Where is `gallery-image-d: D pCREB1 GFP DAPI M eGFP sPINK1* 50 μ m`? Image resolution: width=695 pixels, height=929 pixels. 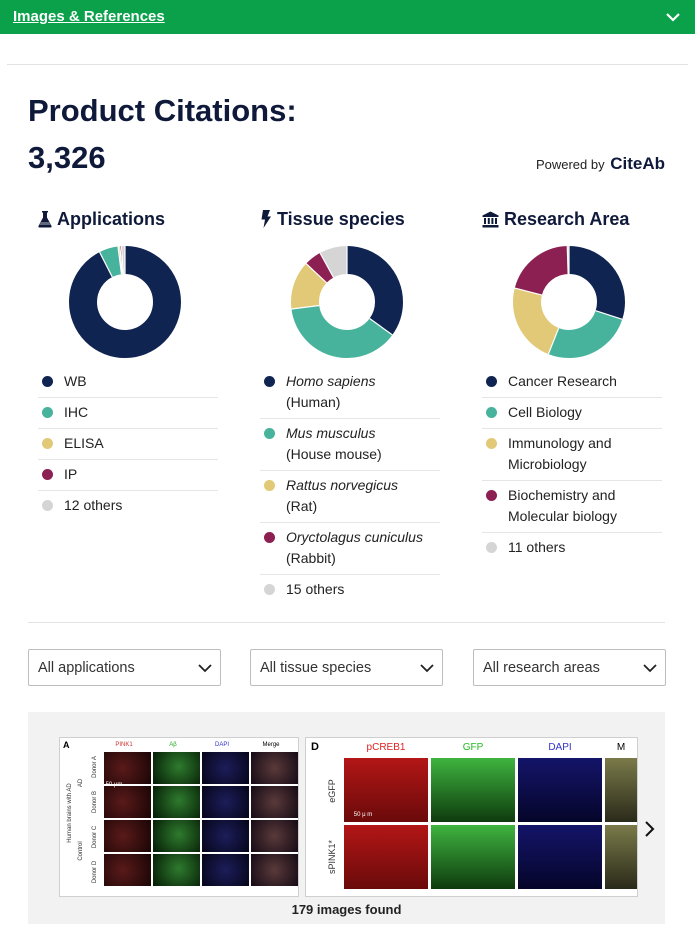 gallery-image-d: D pCREB1 GFP DAPI M eGFP sPINK1* 50 μ m is located at coordinates (471, 817).